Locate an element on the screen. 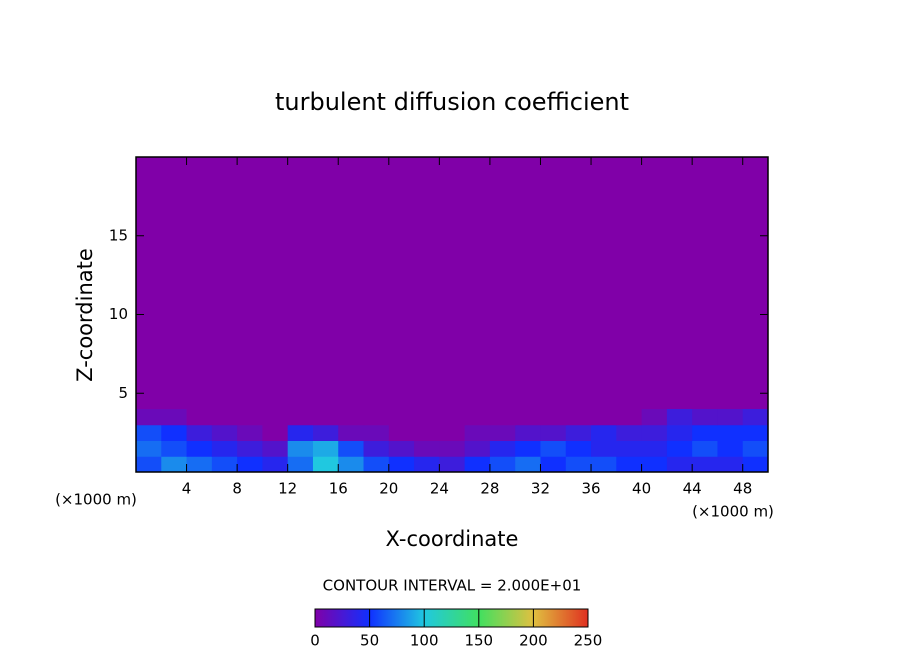  colorbar-tick-label: 150 is located at coordinates (478, 641).